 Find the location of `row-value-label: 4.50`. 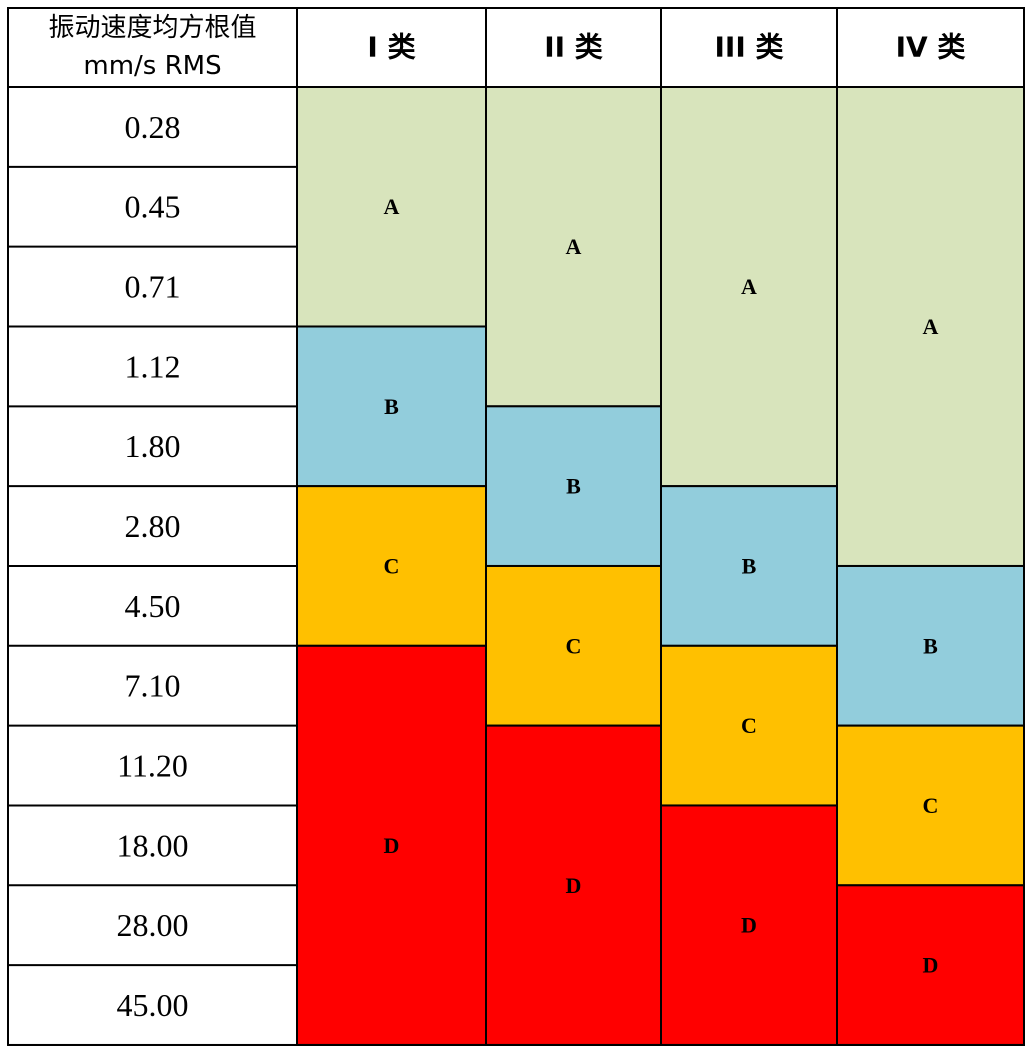

row-value-label: 4.50 is located at coordinates (153, 606).